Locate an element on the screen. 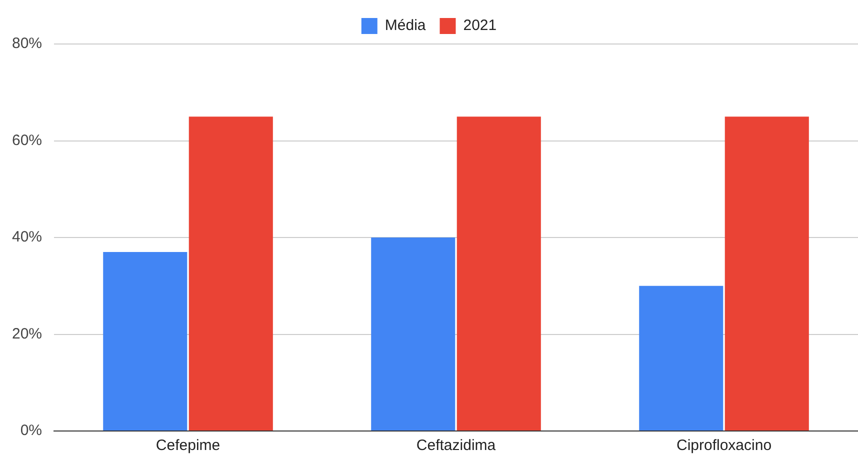  x-tick-label: Ciprofloxacino is located at coordinates (724, 445).